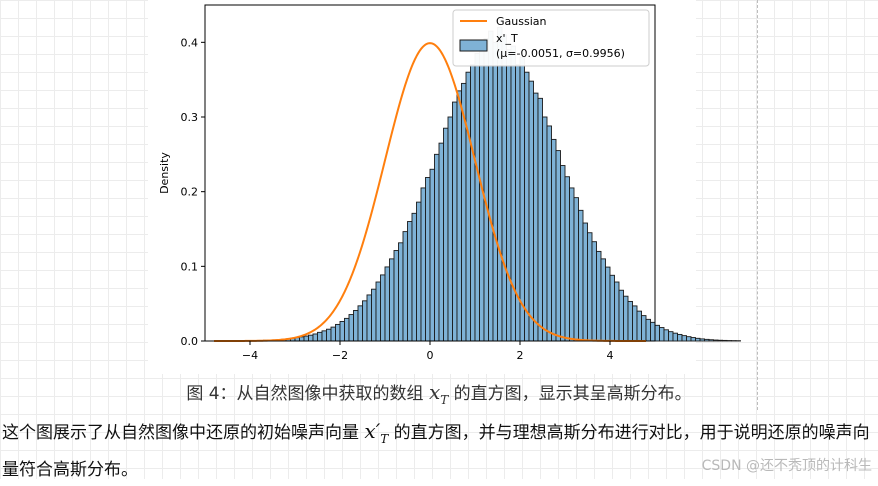 The image size is (878, 486). Describe the element at coordinates (569, 394) in the screenshot. I see `caption-suffix: 的直方图，显示其呈高斯分布。` at that location.